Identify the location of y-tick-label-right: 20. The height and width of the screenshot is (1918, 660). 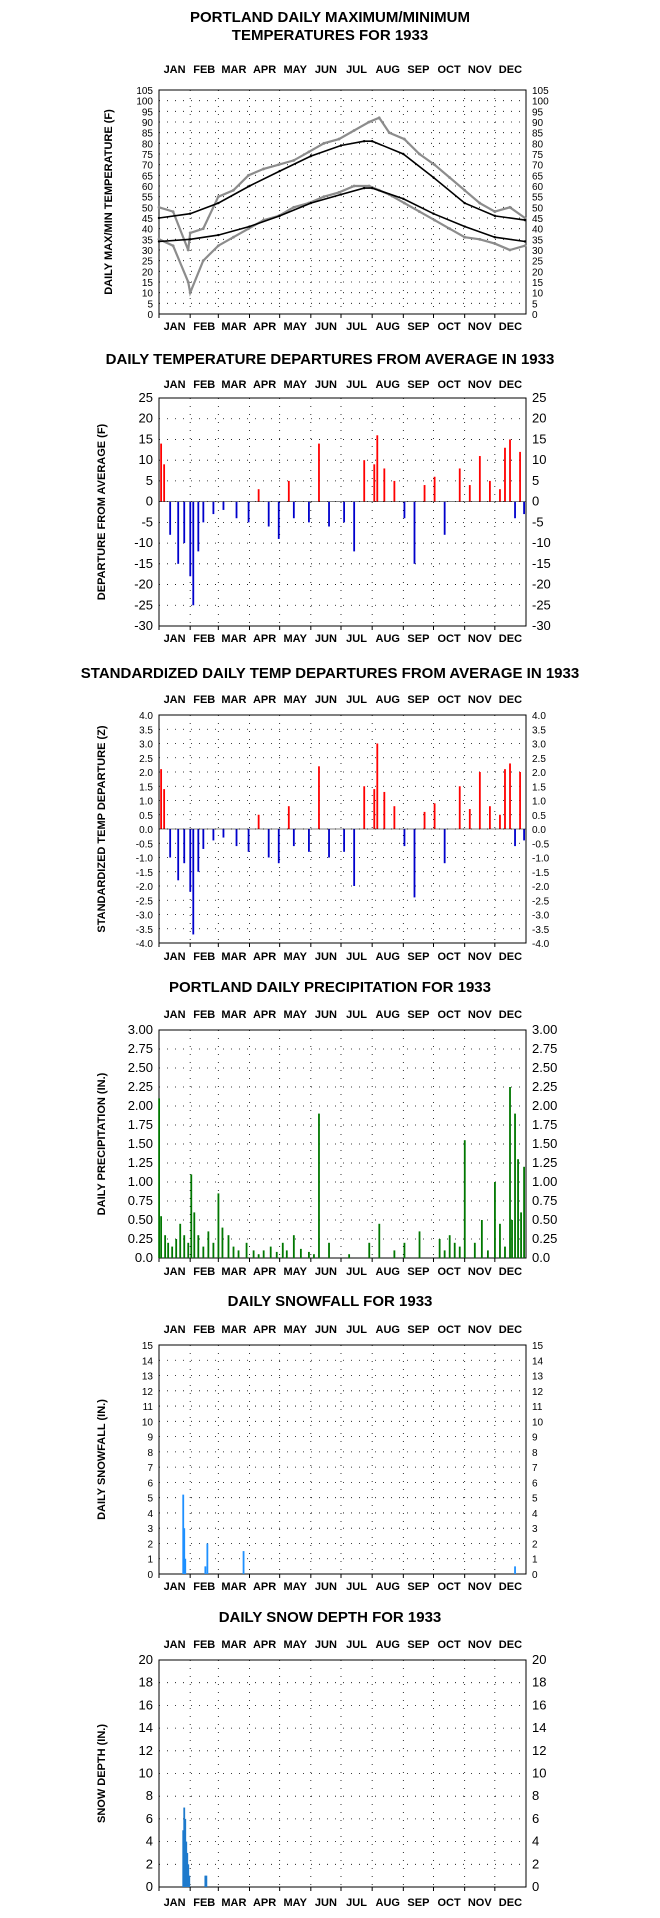
(539, 418).